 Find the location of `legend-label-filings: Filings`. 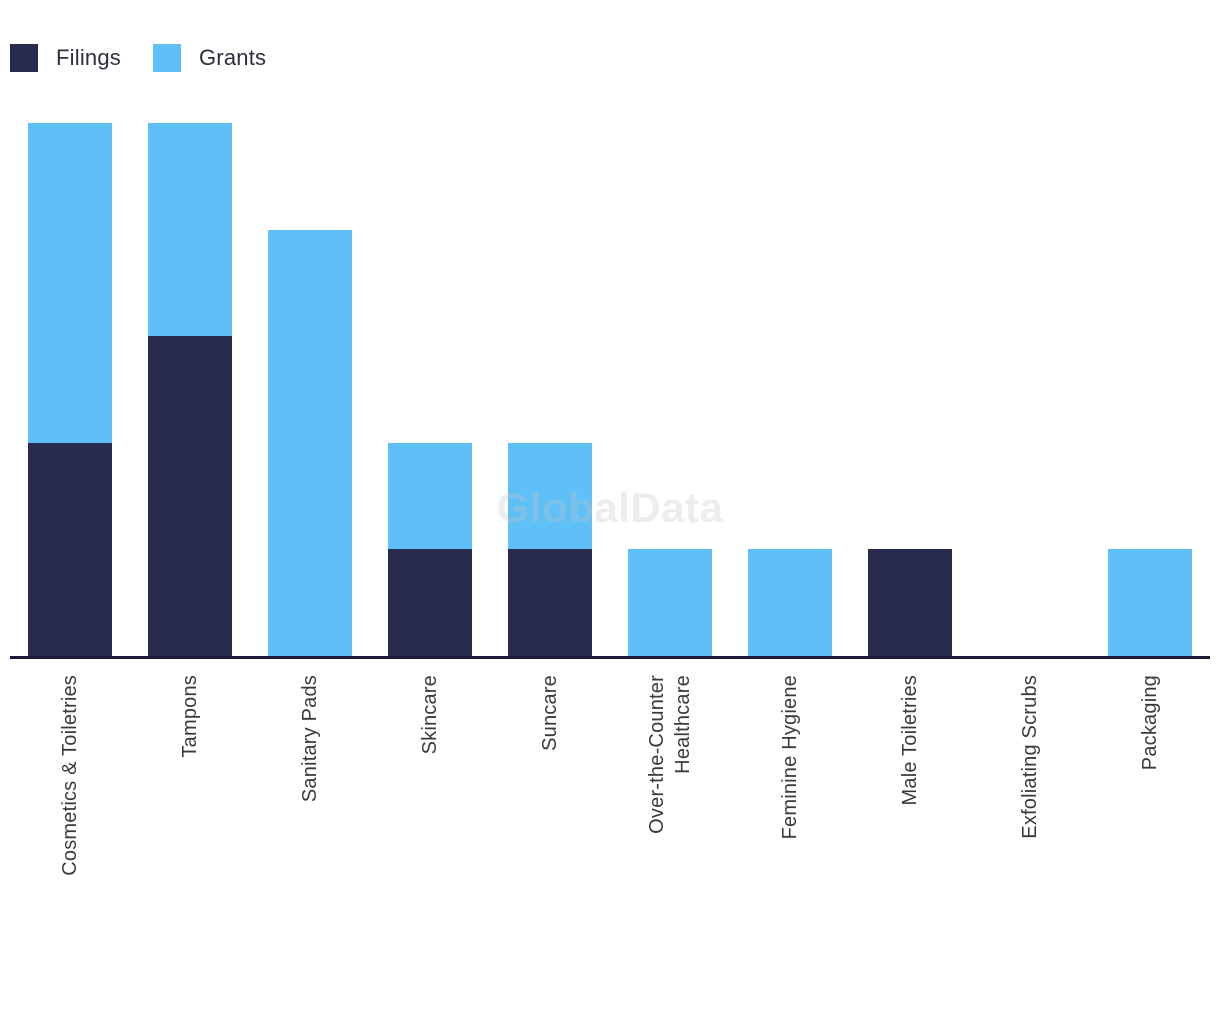

legend-label-filings: Filings is located at coordinates (88, 57).